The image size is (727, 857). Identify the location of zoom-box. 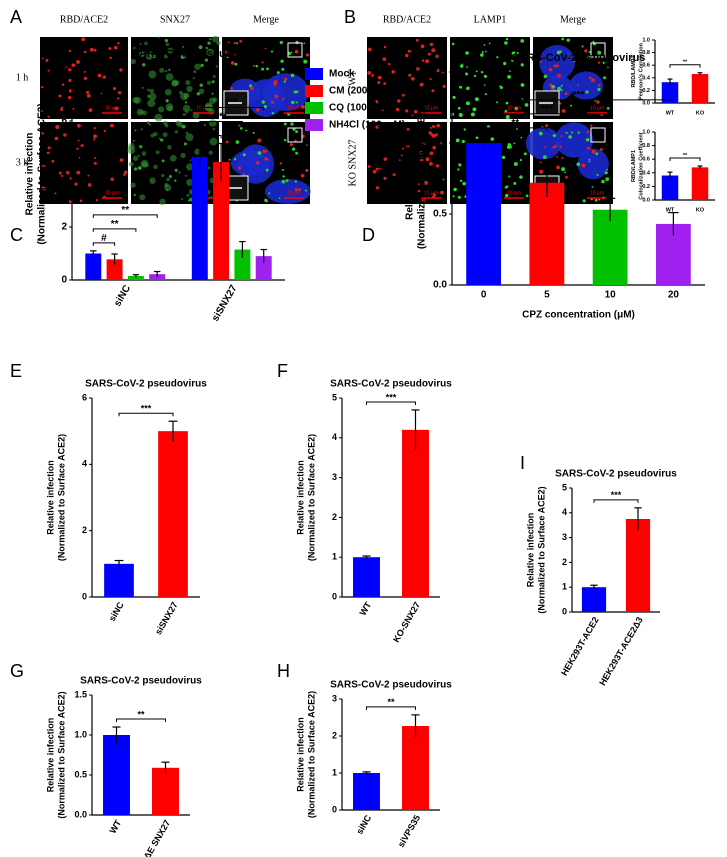
(598, 135).